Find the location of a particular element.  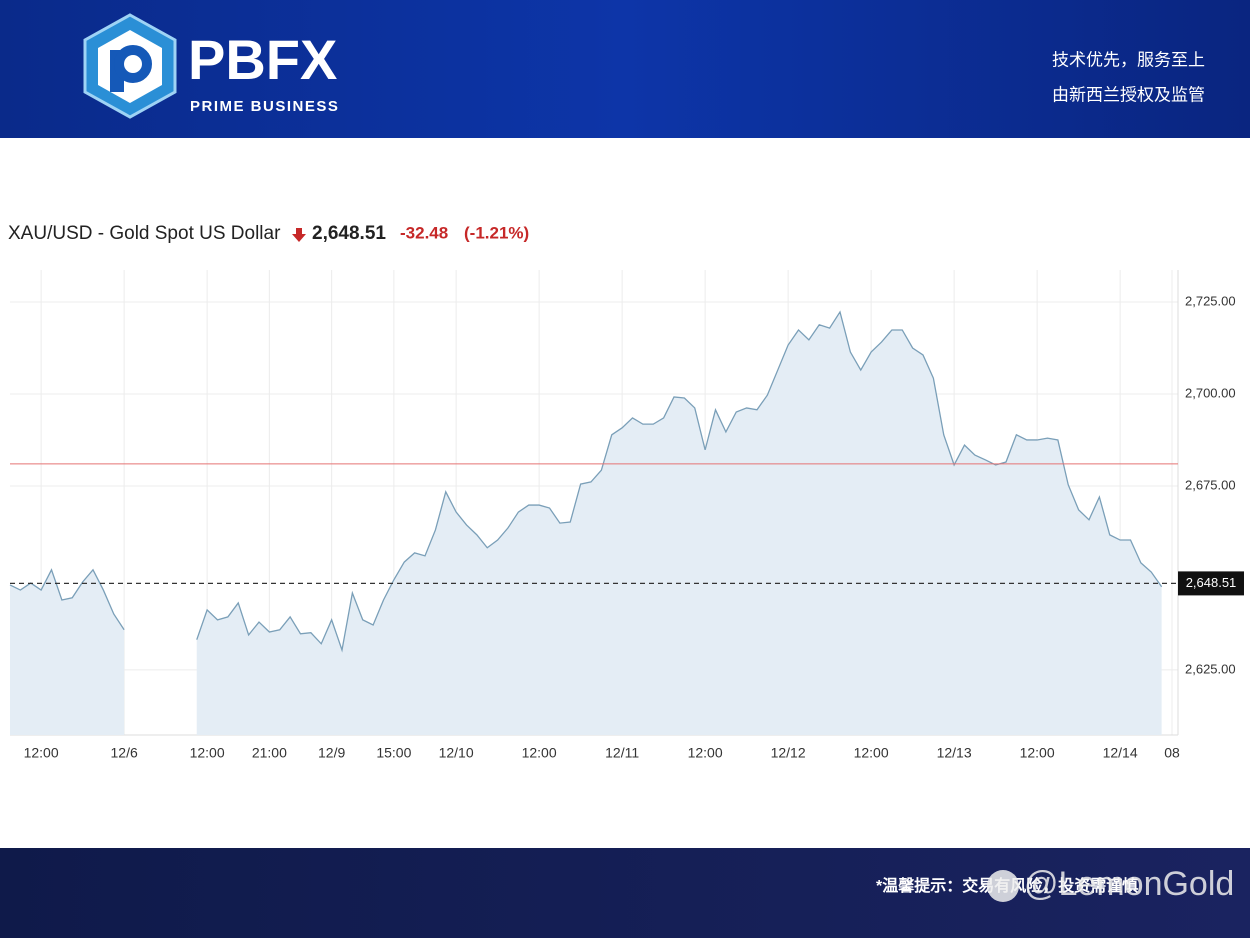

price-tag-label: 2,648.51 is located at coordinates (1211, 582).